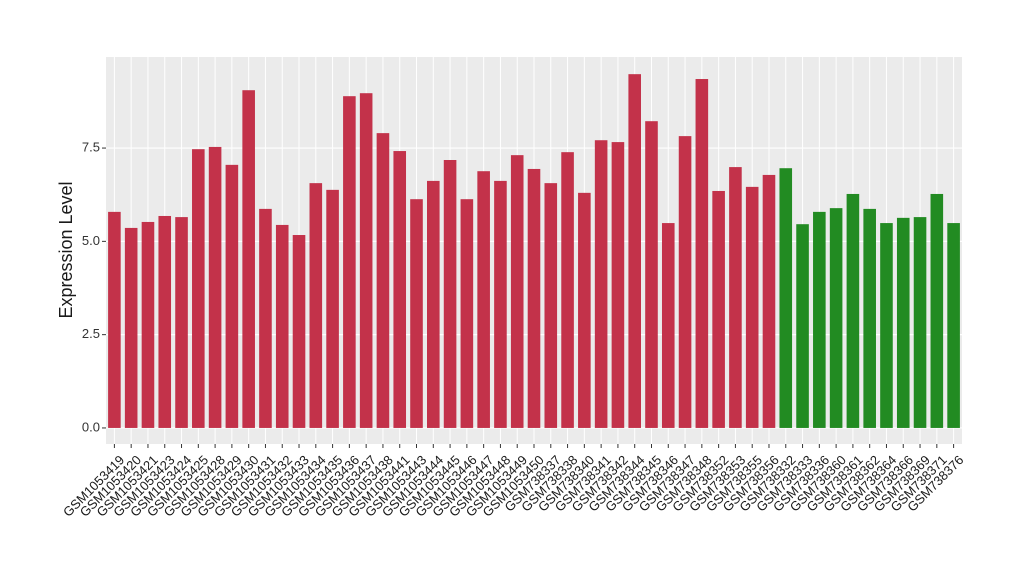 The height and width of the screenshot is (580, 1020). I want to click on y-tick-label: 7.5, so click(91, 146).